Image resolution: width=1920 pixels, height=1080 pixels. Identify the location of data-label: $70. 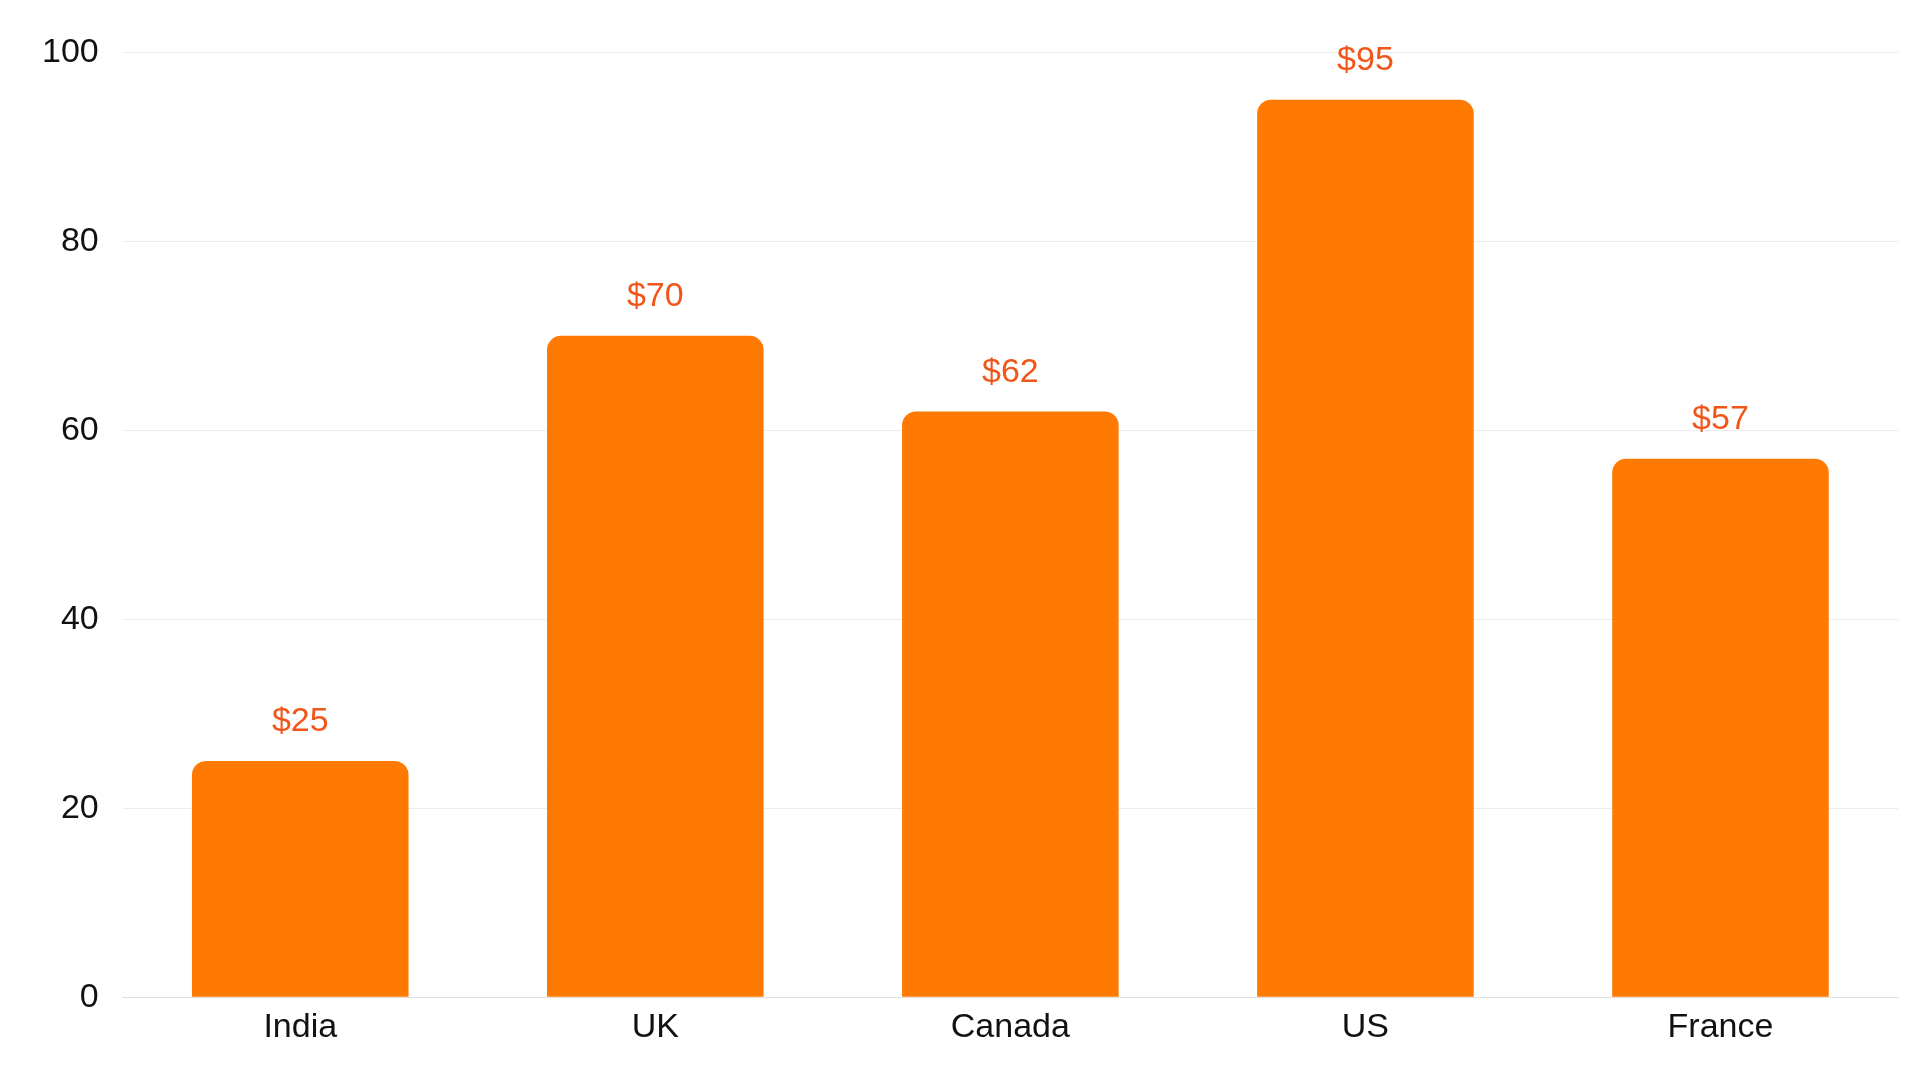
(655, 294).